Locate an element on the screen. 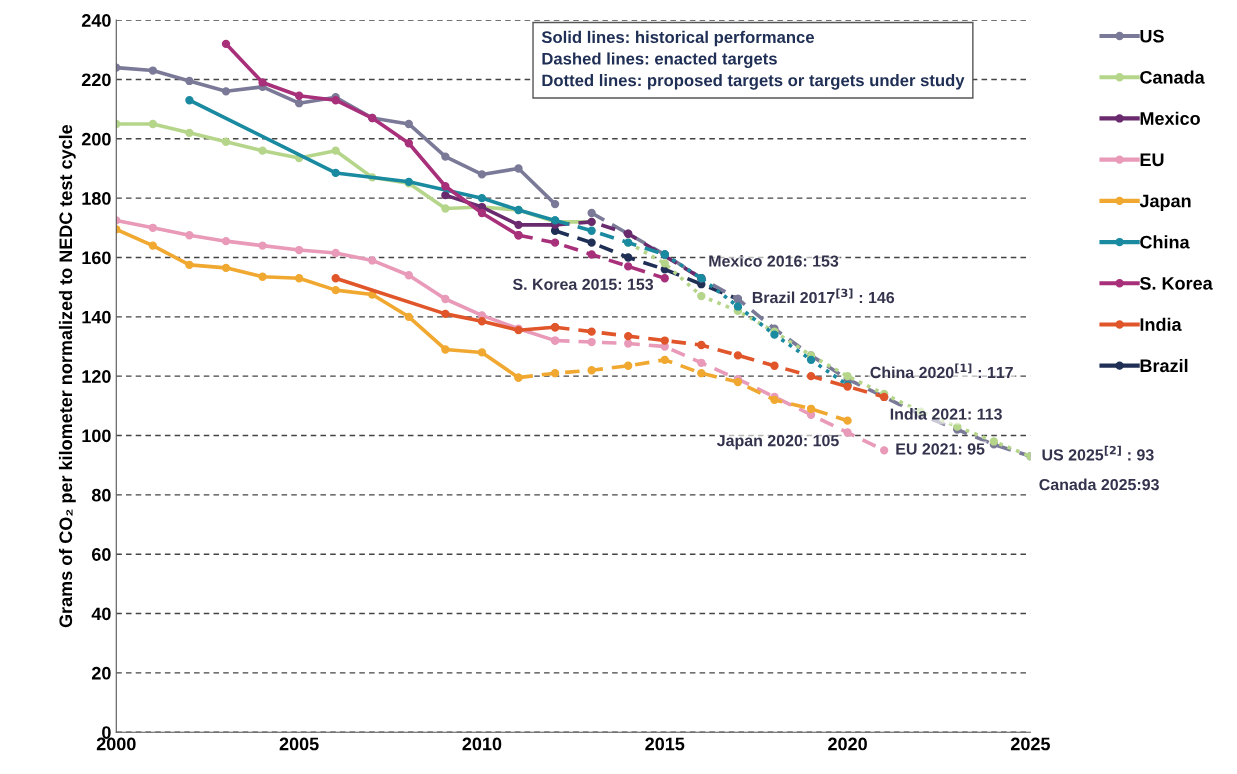 Image resolution: width=1237 pixels, height=774 pixels. y-tick-label: 0 is located at coordinates (106, 732).